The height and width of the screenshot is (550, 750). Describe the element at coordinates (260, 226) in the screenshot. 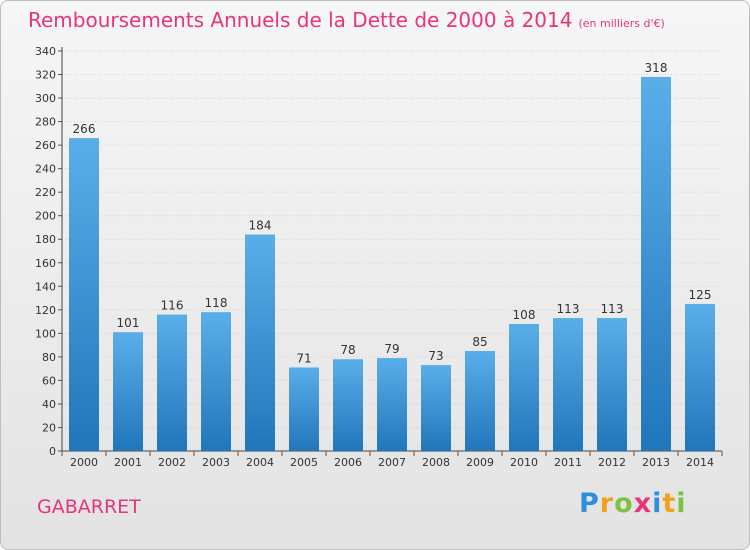

I see `bar-value-label: 184` at that location.